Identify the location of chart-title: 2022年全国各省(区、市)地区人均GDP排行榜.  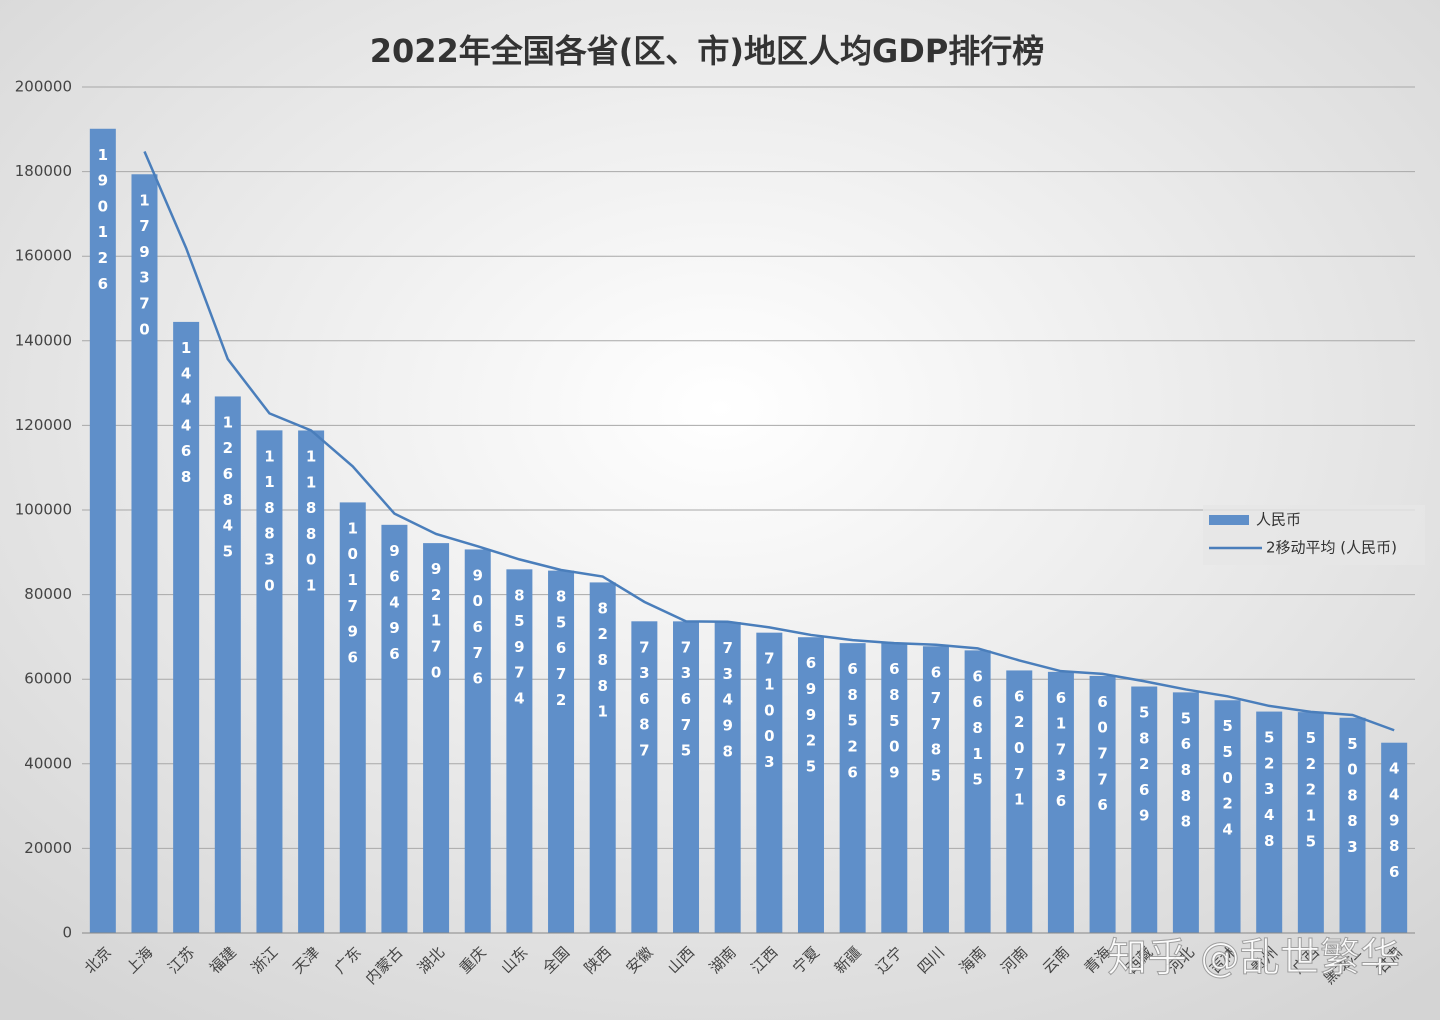
(707, 51).